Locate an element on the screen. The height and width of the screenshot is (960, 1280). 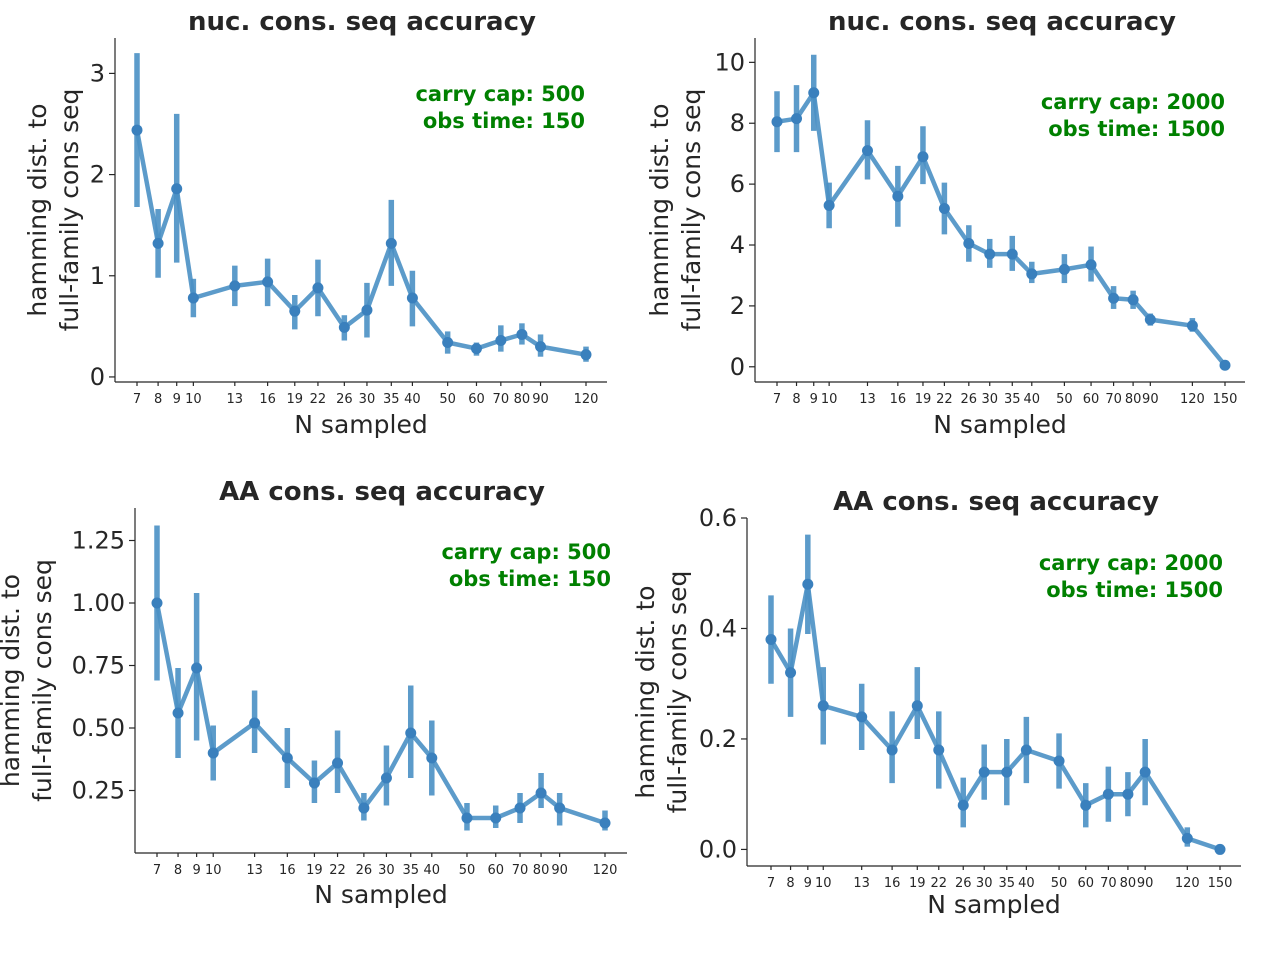
x-tick-label: 26 is located at coordinates (364, 870).